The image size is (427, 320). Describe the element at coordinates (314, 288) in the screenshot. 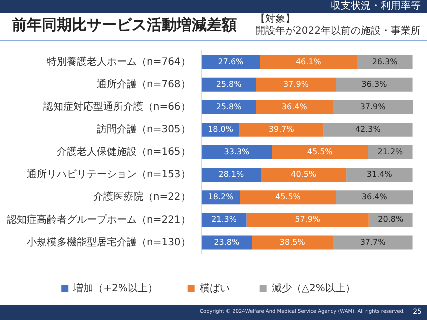

I see `legend-label: 減少（△2%以上）` at that location.